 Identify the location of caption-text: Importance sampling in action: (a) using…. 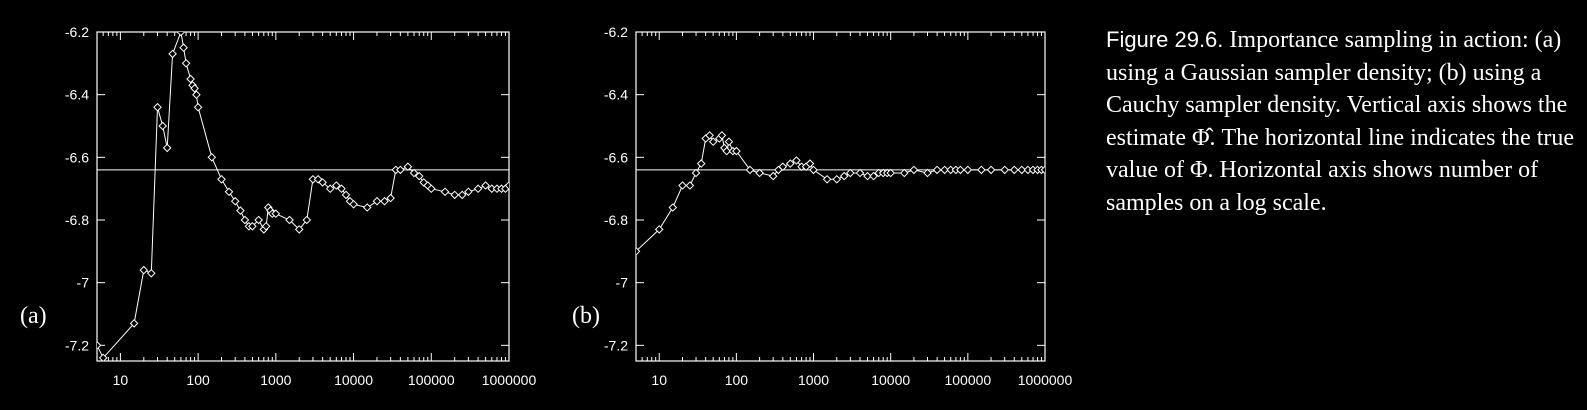
(1340, 121).